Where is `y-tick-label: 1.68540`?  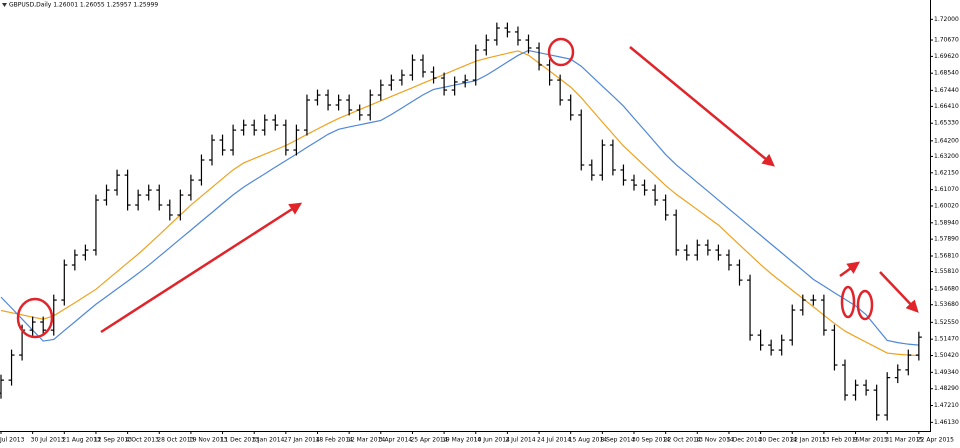
y-tick-label: 1.68540 is located at coordinates (946, 73).